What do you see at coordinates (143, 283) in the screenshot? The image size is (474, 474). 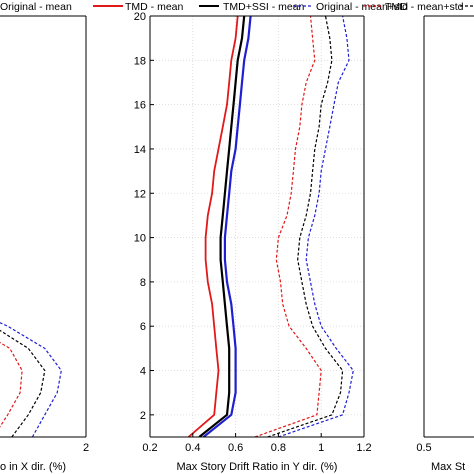 I see `y-tick-label: 8` at bounding box center [143, 283].